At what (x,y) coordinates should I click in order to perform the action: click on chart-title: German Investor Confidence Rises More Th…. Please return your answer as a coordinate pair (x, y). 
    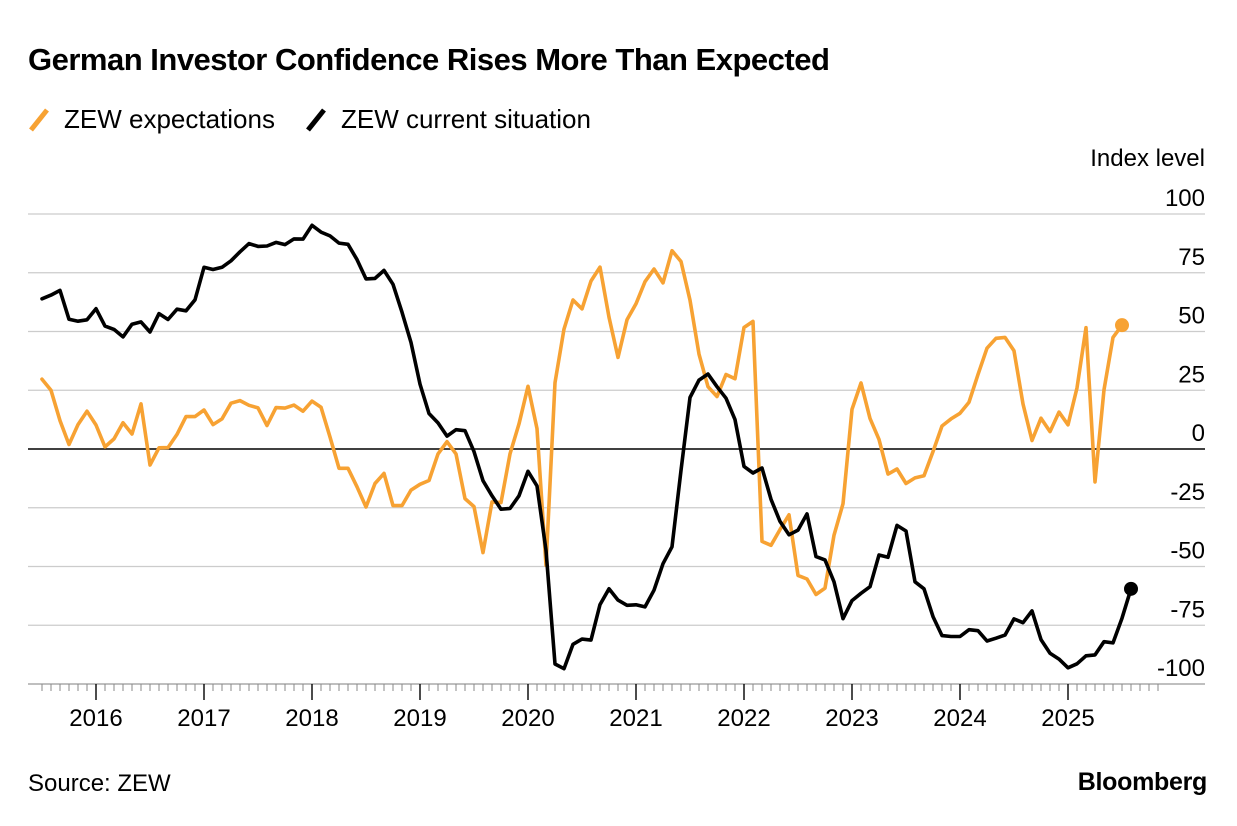
    Looking at the image, I should click on (429, 59).